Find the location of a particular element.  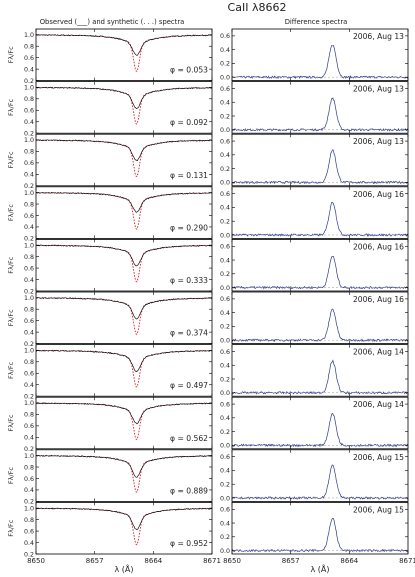

difference-panel: 0.0 0.2 0.4 0.6 2006, Aug 15 8650 8657 8664 8671 is located at coordinates (317, 533).